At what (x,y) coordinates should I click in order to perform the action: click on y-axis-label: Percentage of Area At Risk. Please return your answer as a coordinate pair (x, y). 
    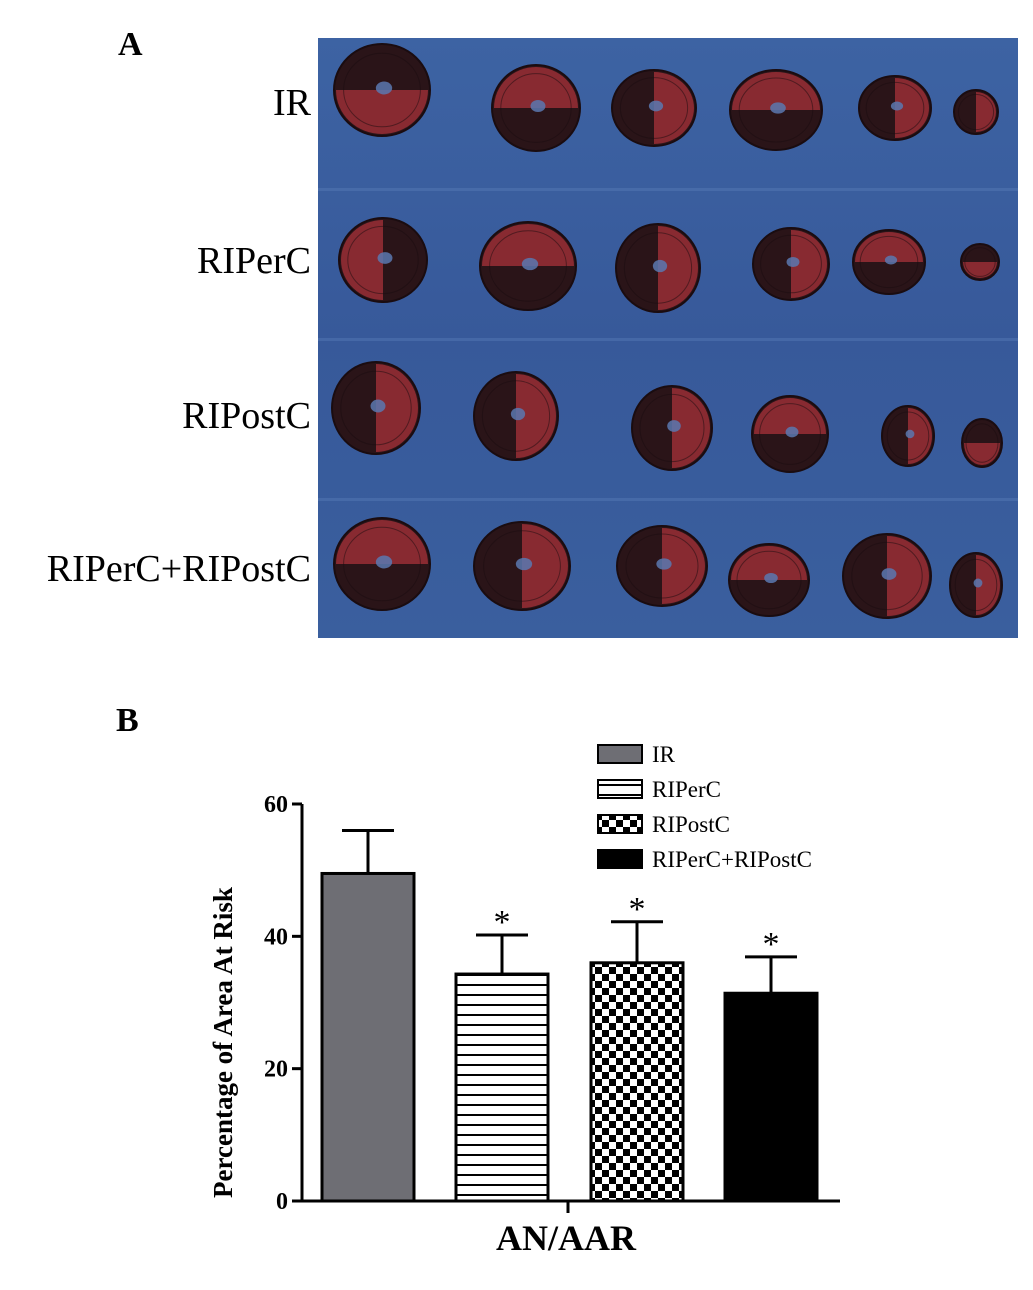
    Looking at the image, I should click on (223, 1042).